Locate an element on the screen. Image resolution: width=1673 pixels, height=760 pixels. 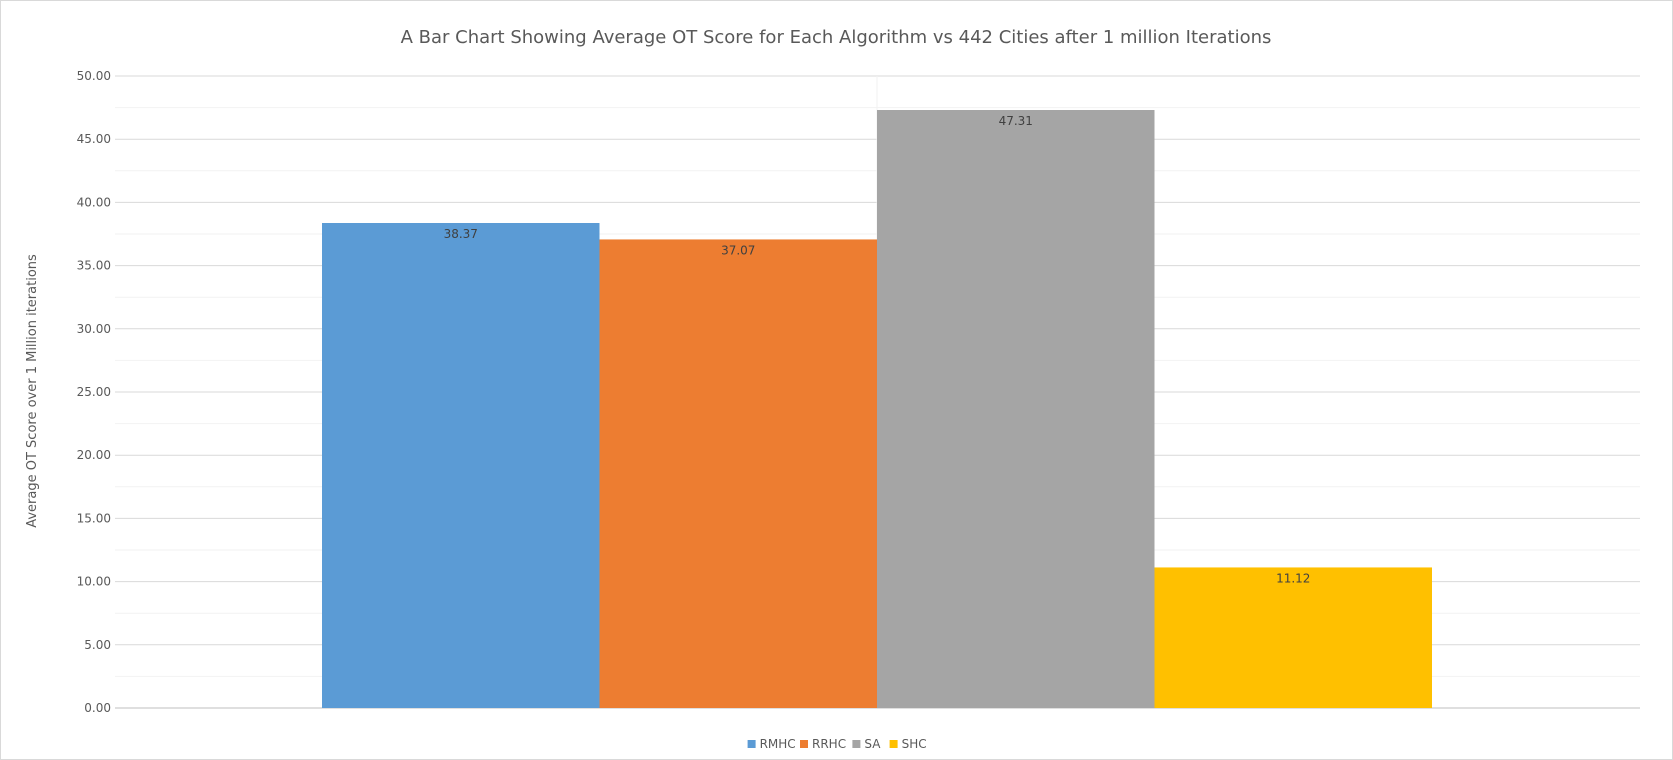
bar-rmhc is located at coordinates (461, 465).